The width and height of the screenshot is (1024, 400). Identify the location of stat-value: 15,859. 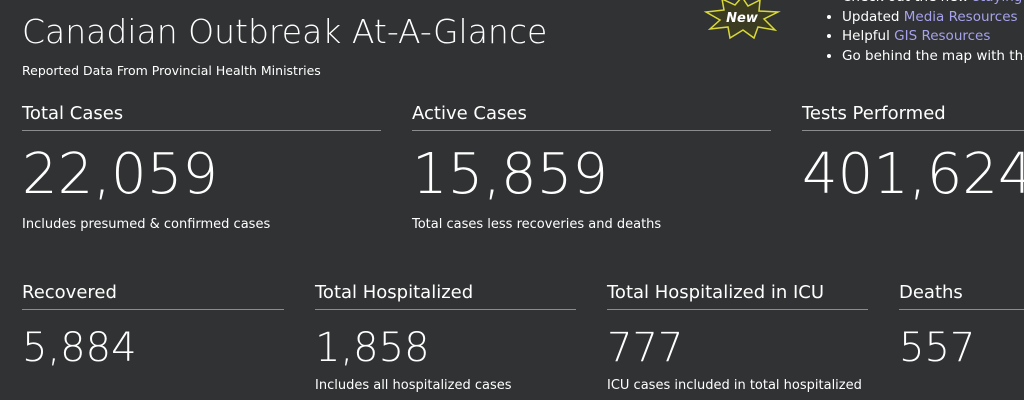
(510, 174).